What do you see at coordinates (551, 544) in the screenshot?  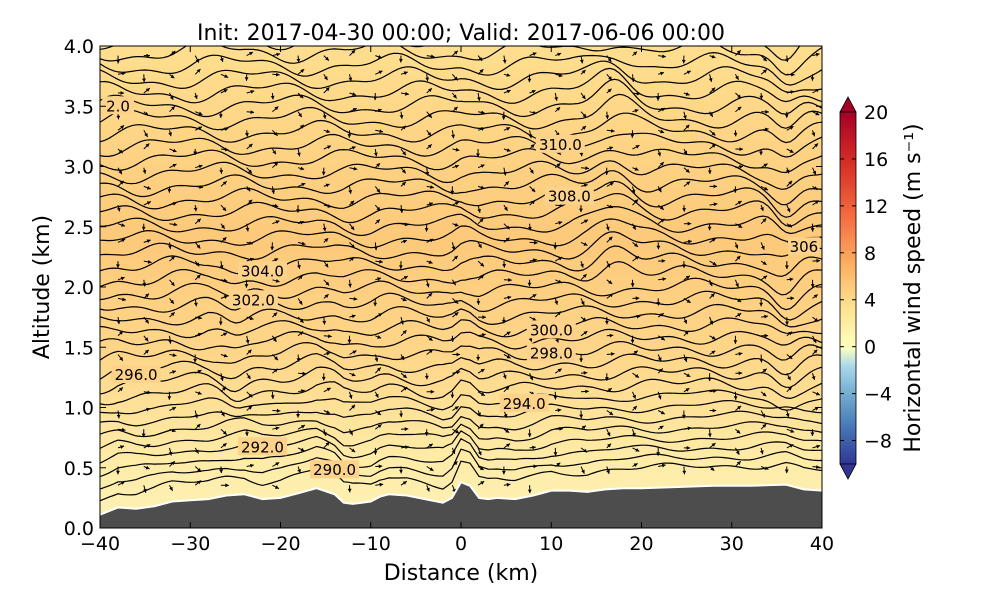 I see `x-tick-label: 10` at bounding box center [551, 544].